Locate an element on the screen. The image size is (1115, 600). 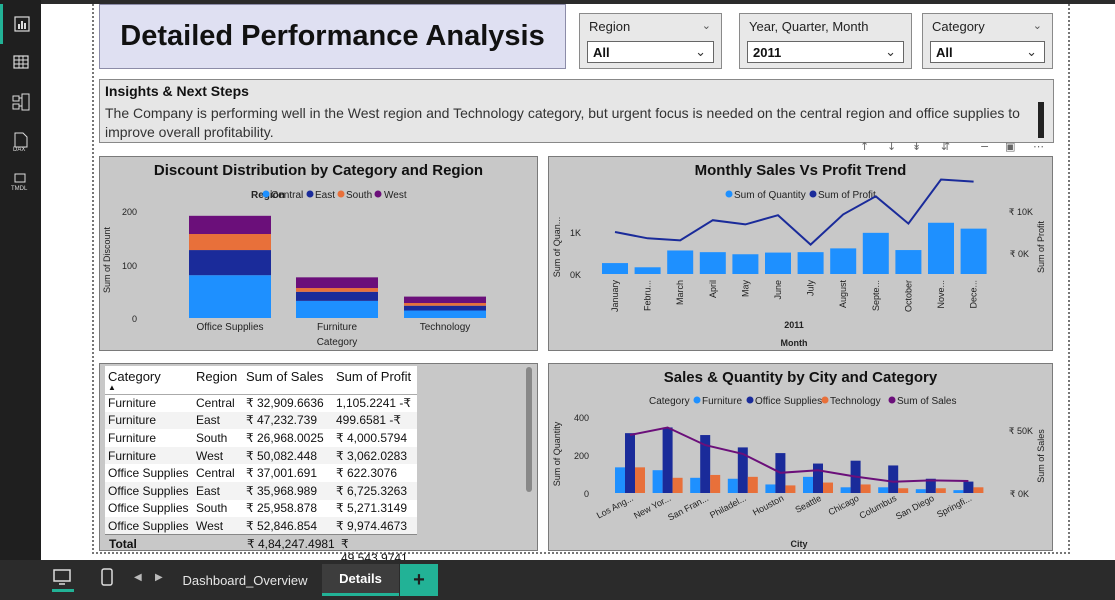
profit-trend-line is located at coordinates (794, 212).